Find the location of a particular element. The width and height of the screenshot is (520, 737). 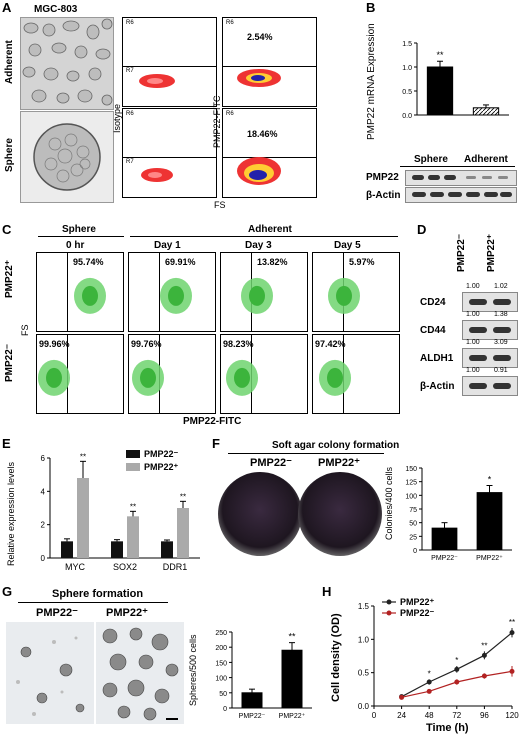

y-tick-label: 25 is located at coordinates (413, 537).